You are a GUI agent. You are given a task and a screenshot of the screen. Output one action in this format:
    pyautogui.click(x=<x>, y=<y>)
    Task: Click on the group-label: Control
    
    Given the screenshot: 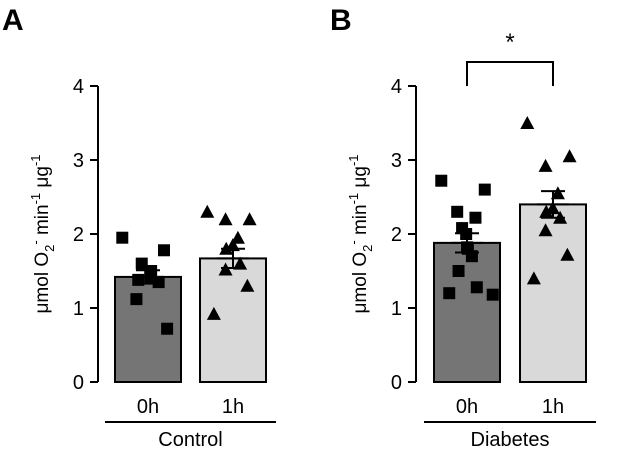 What is the action you would take?
    pyautogui.click(x=190, y=440)
    